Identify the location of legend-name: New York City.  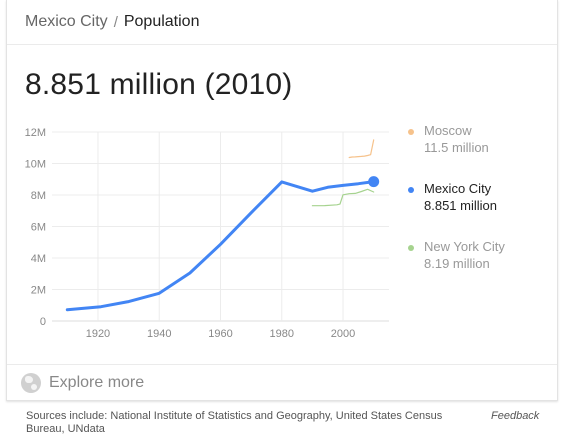
(464, 246).